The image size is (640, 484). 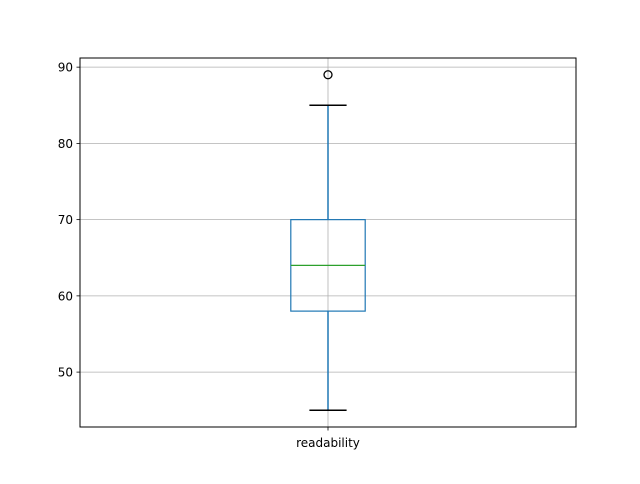 What do you see at coordinates (65, 296) in the screenshot?
I see `y-tick-label: 60` at bounding box center [65, 296].